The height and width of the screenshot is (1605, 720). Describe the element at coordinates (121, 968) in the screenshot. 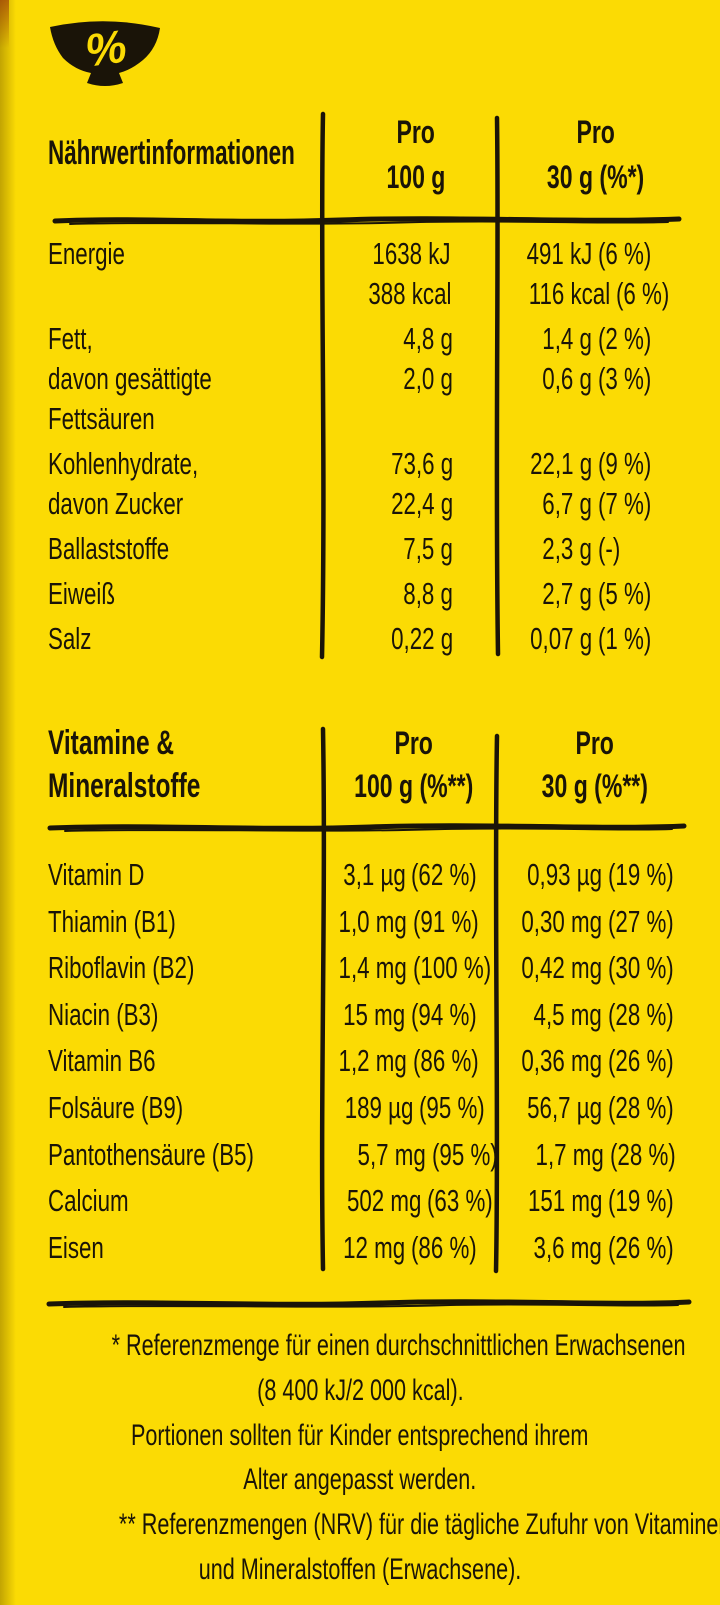

I see `row-label: Riboflavin (B2)` at that location.